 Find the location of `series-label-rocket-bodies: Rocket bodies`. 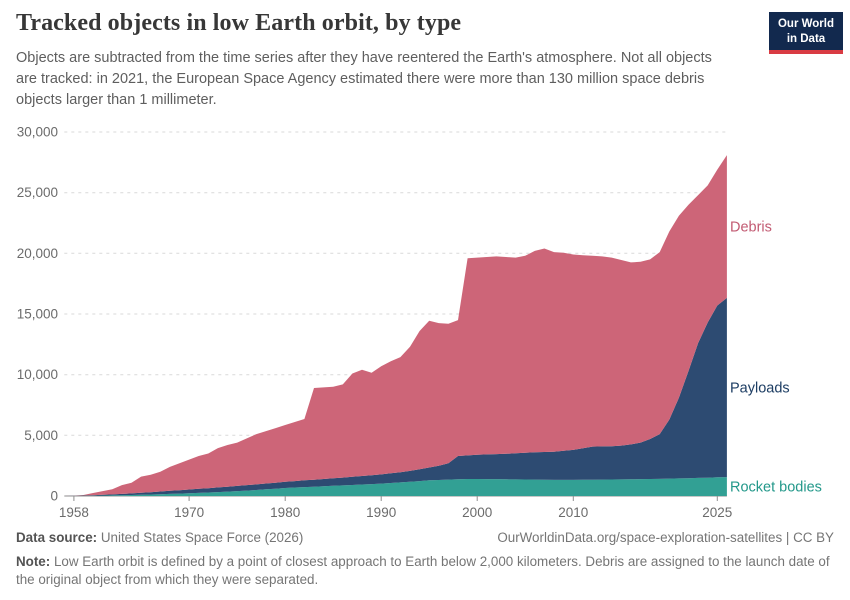

series-label-rocket-bodies: Rocket bodies is located at coordinates (776, 488).